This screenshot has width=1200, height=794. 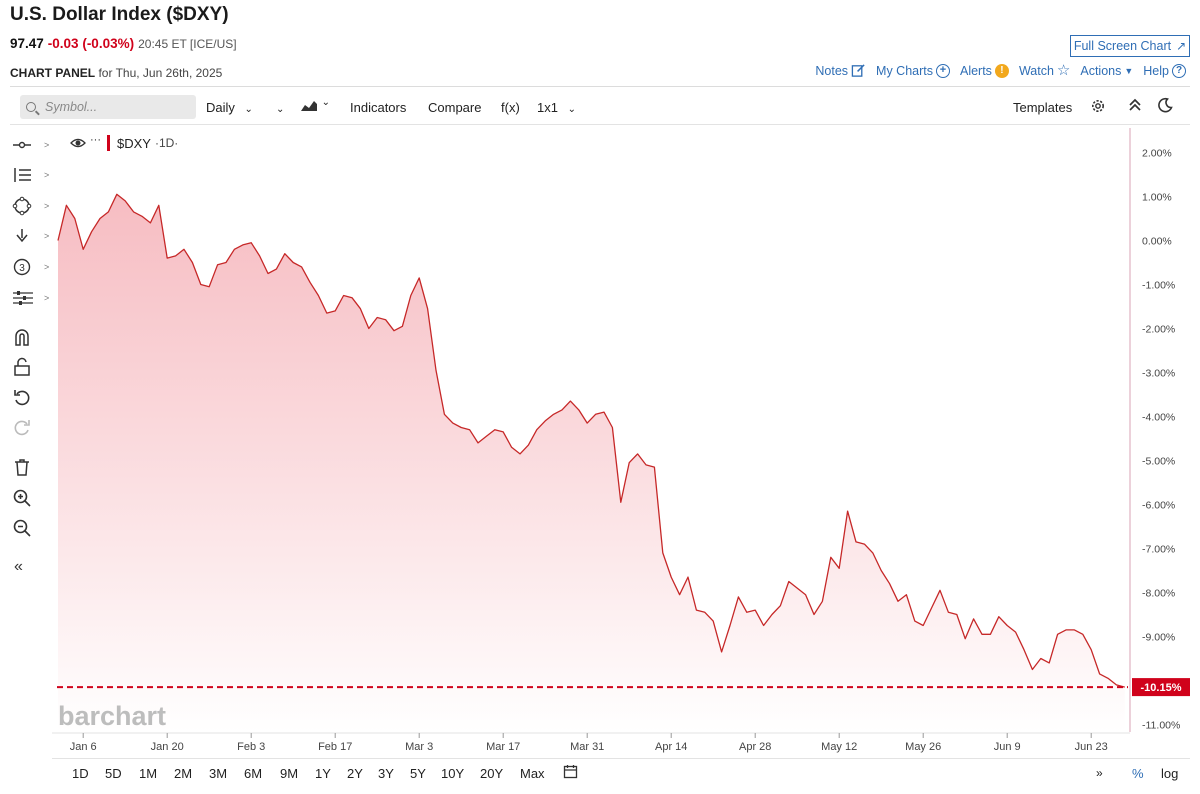 I want to click on x-tick-label: Apr 28, so click(x=755, y=747).